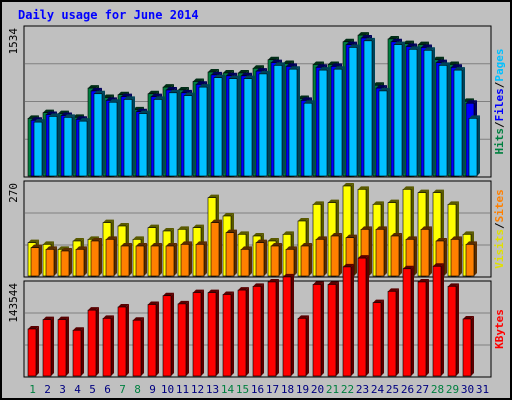  Describe the element at coordinates (182, 389) in the screenshot. I see `day-label-11: 11` at that location.